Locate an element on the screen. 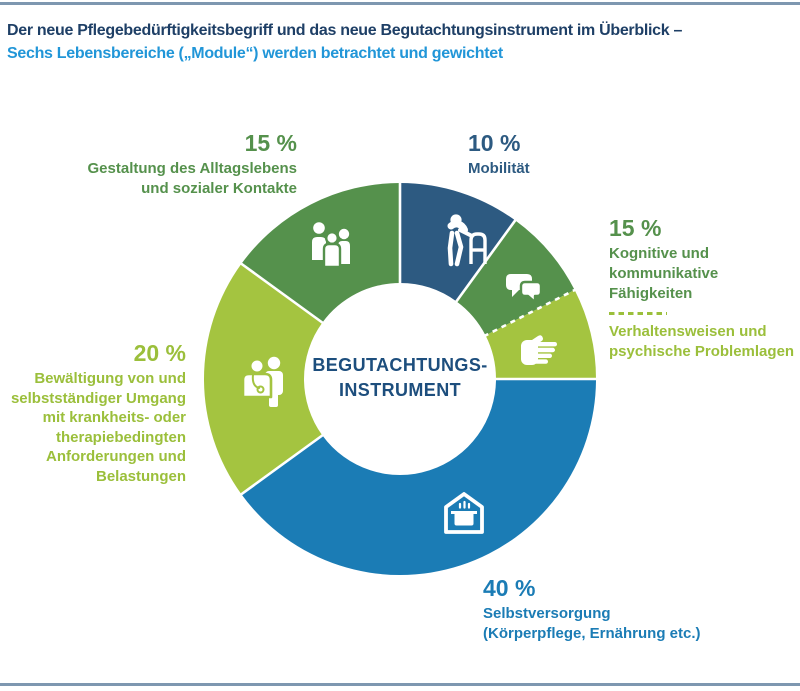 This screenshot has height=691, width=800. segment-label-text: Selbstversorgung is located at coordinates (547, 613).